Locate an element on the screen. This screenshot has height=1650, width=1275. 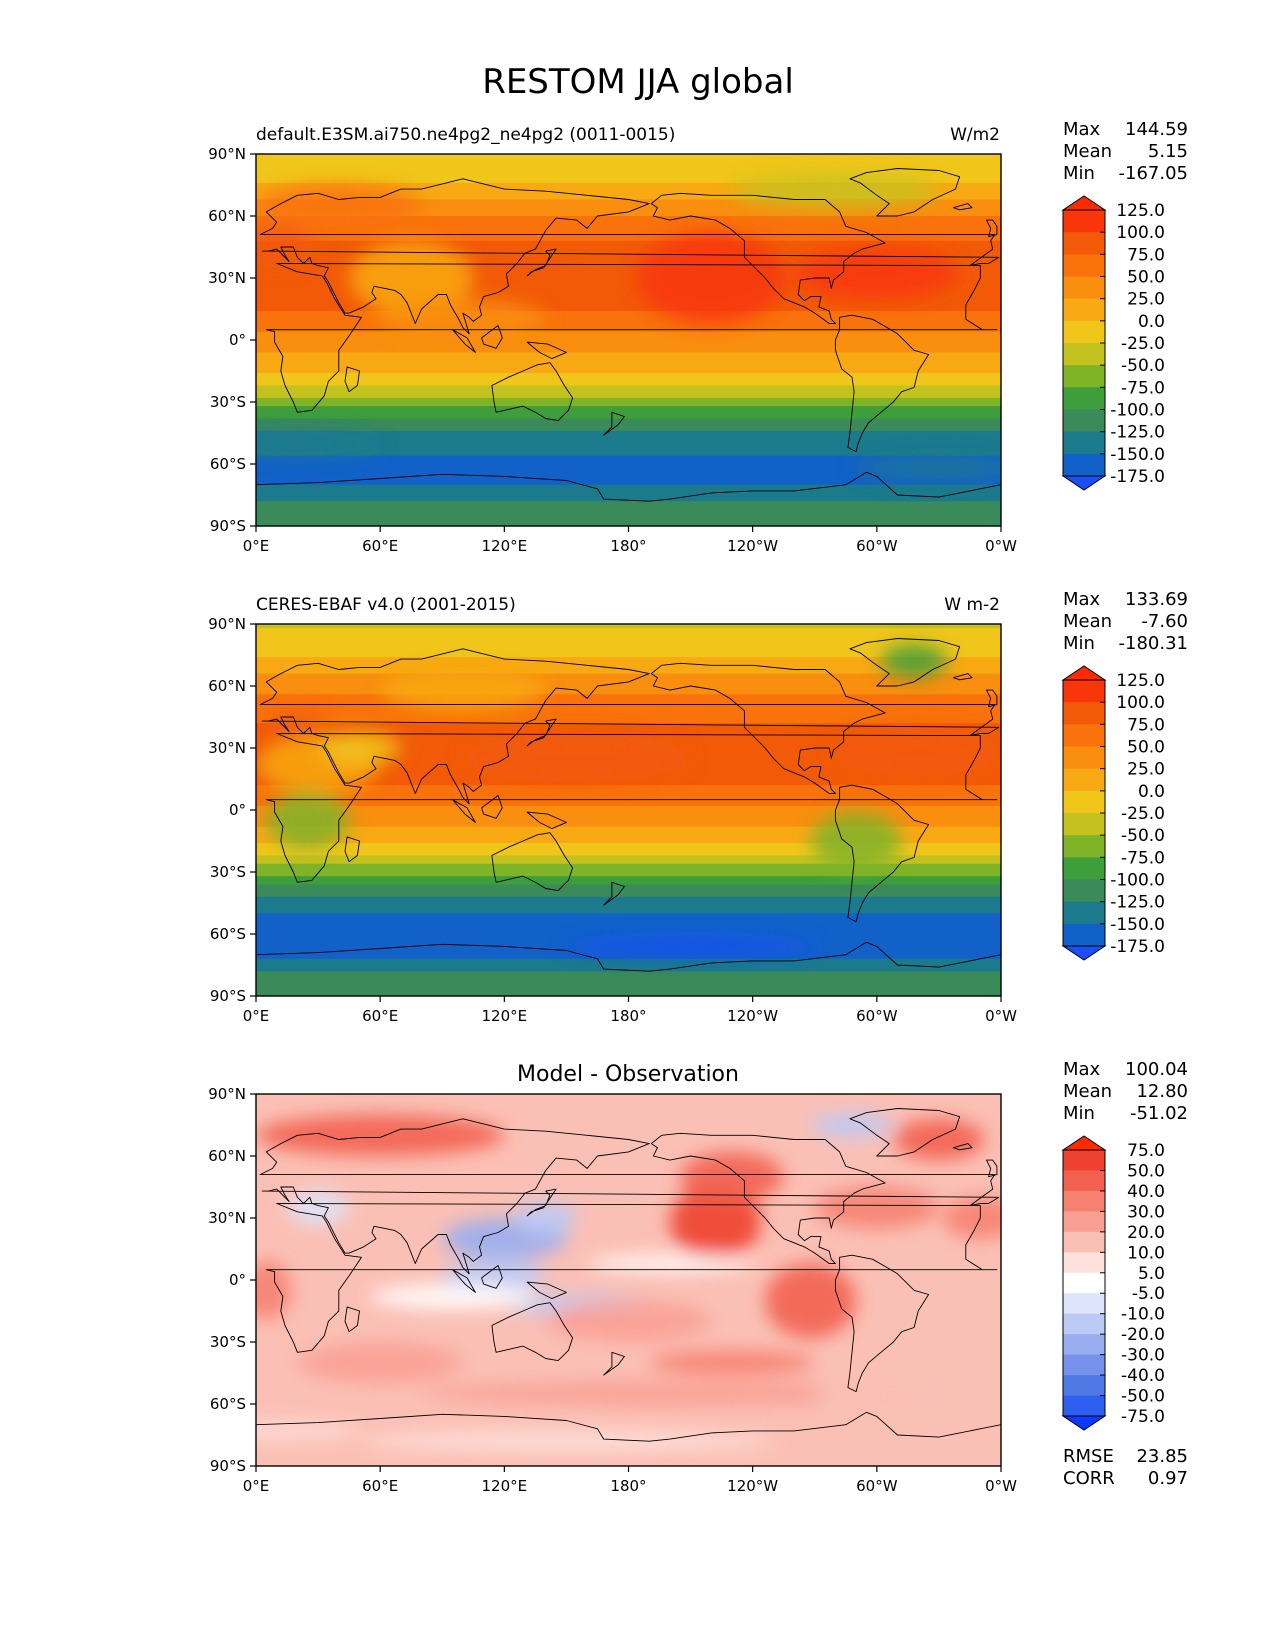
stats-block: Max 100.04 Mean 12.80 Min -51.02 is located at coordinates (1125, 1091).